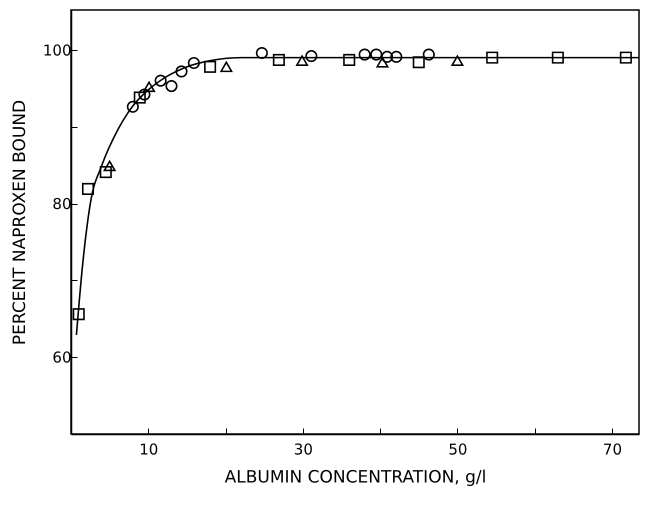 This screenshot has width=658, height=516. What do you see at coordinates (20, 223) in the screenshot?
I see `y-axis-title: PERCENT NAPROXEN BOUND` at bounding box center [20, 223].